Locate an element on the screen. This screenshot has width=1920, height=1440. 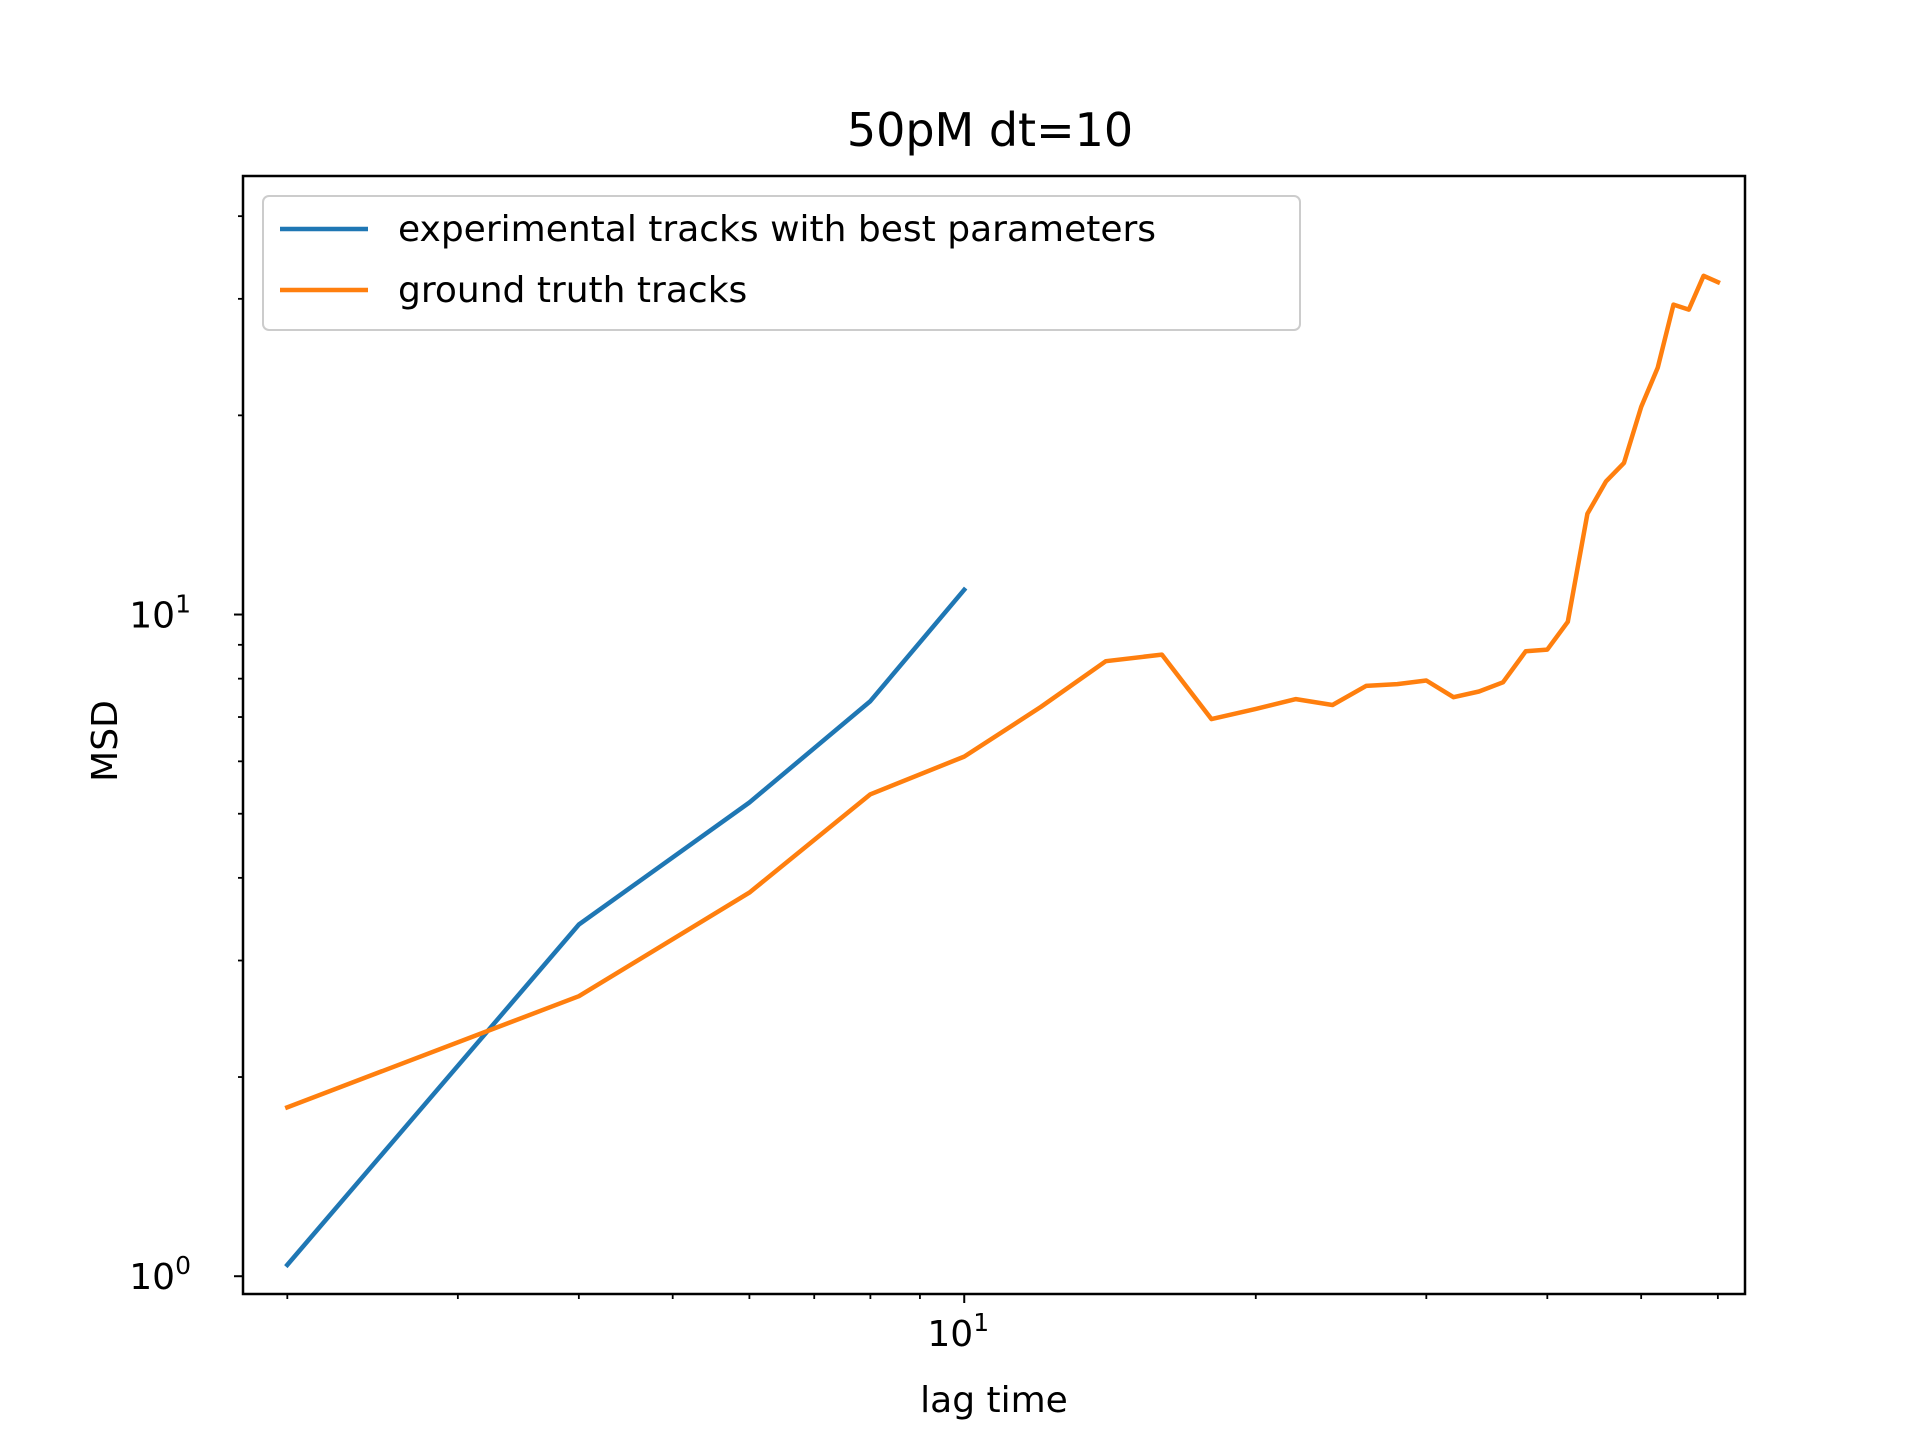
legend-box is located at coordinates (781, 263).